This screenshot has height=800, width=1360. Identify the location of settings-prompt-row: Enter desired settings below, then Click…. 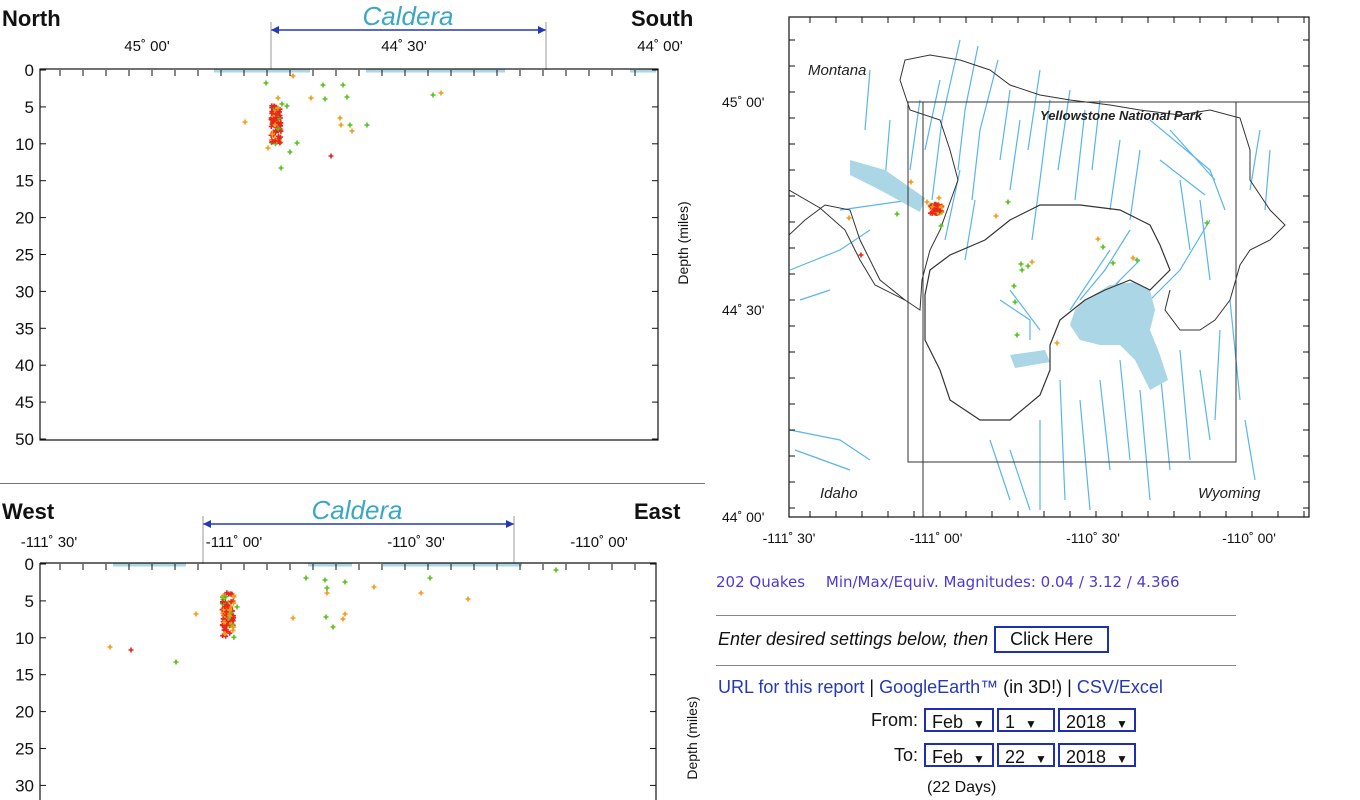
(914, 639).